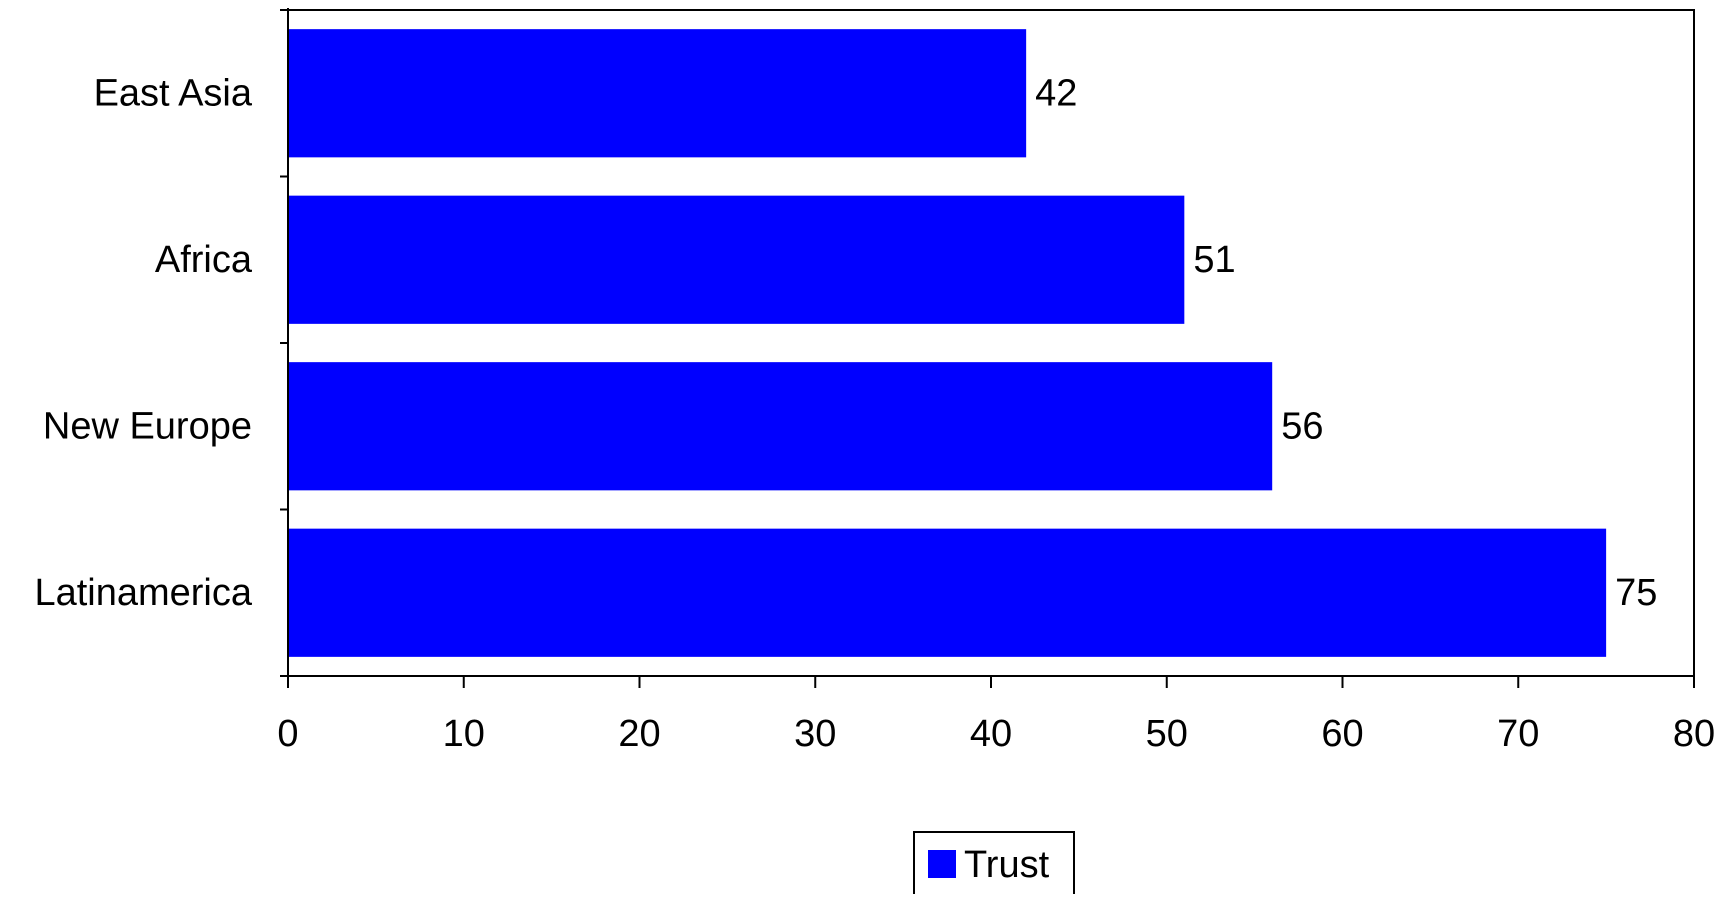 The width and height of the screenshot is (1725, 899). Describe the element at coordinates (1342, 734) in the screenshot. I see `x-tick-label: 60` at that location.